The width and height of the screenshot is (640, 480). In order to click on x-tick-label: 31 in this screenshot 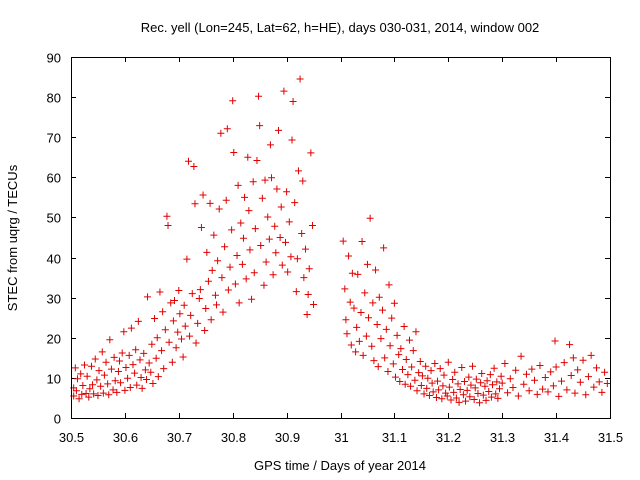, I will do `click(341, 437)`.